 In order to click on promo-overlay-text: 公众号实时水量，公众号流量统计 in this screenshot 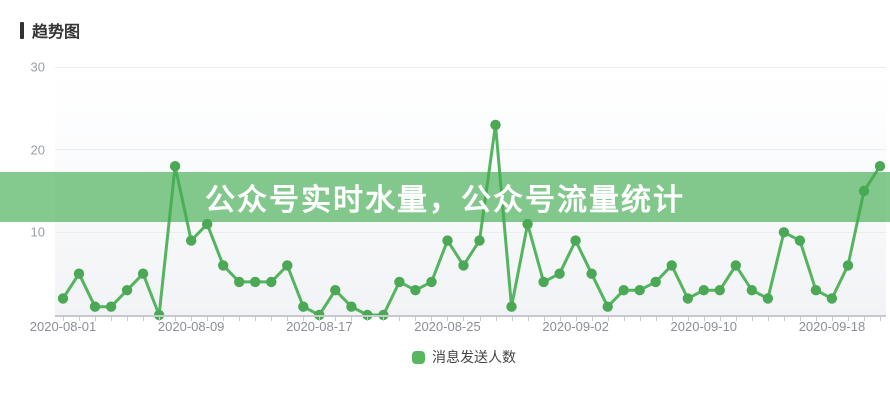, I will do `click(445, 200)`.